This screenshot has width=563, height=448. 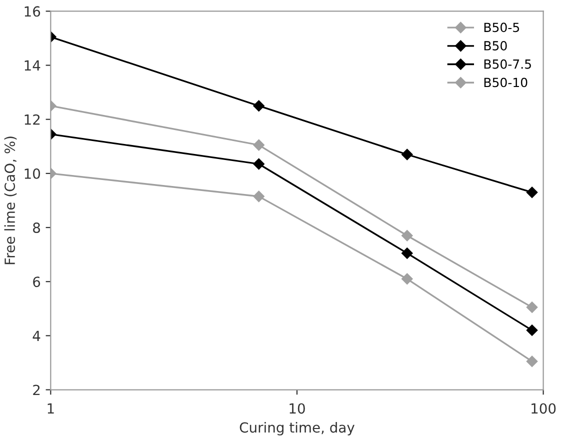 I want to click on x-tick-label: 100, so click(x=544, y=408).